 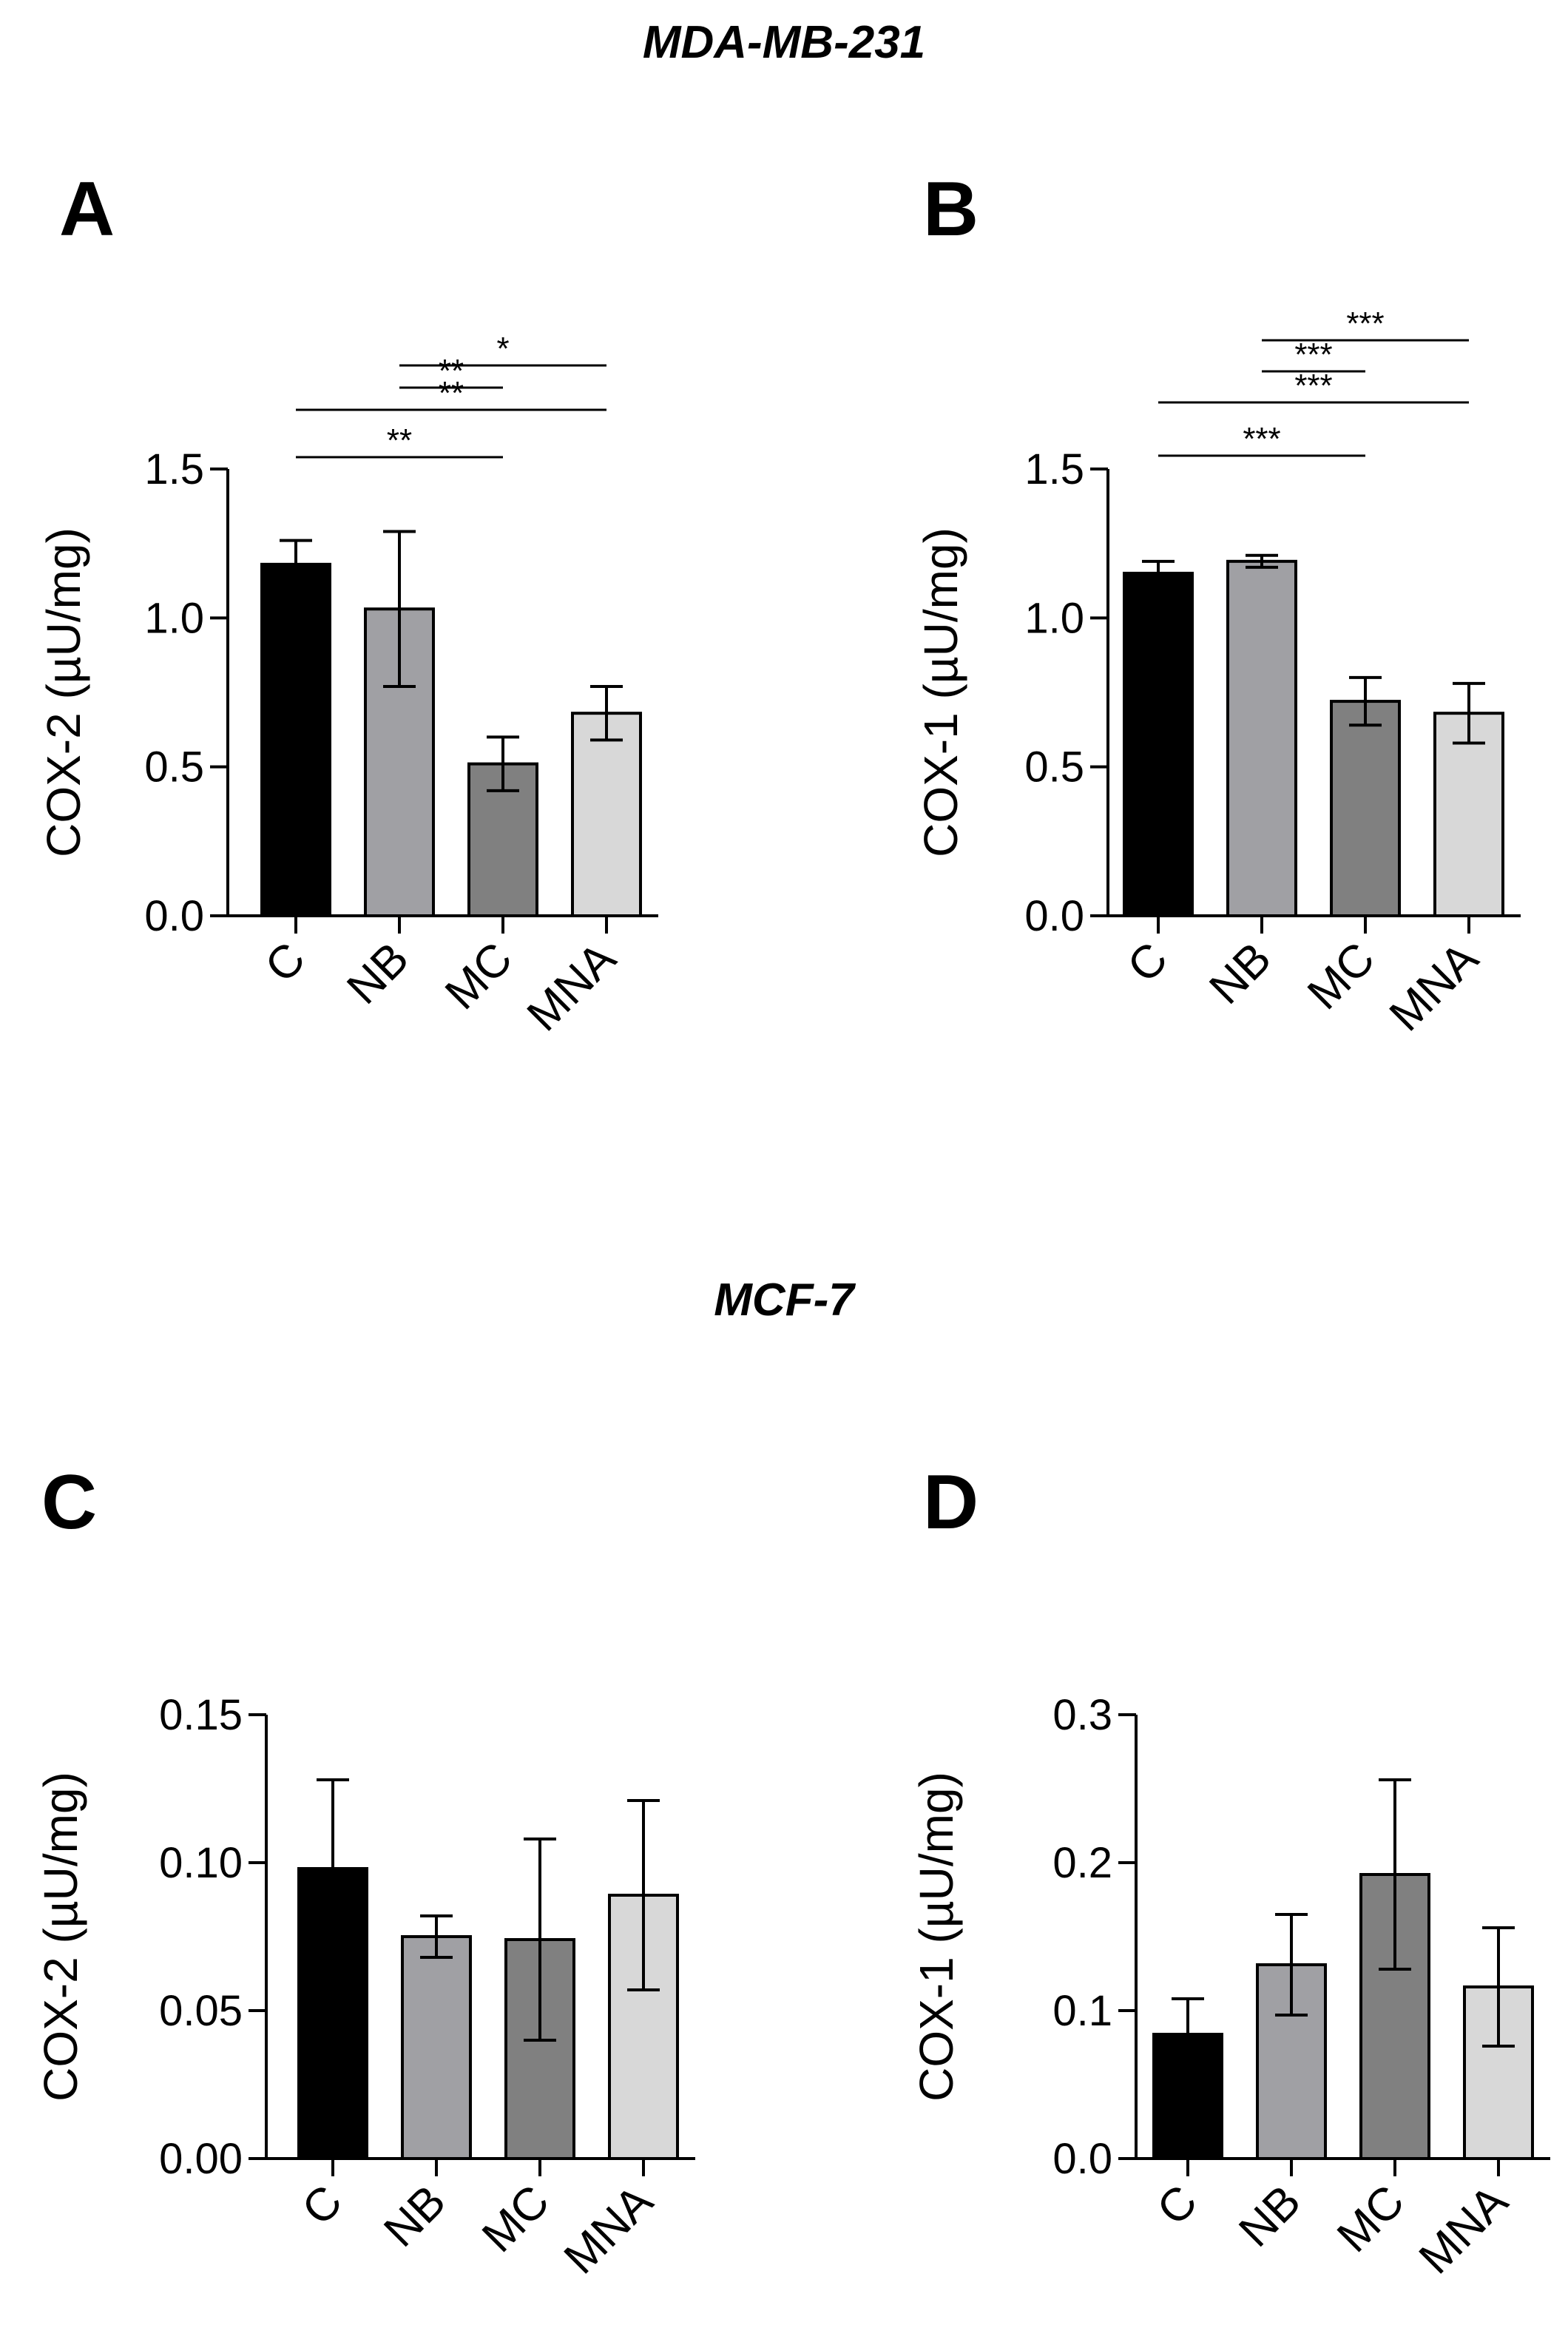 I want to click on y-tick-label: 0.00, so click(x=201, y=2159).